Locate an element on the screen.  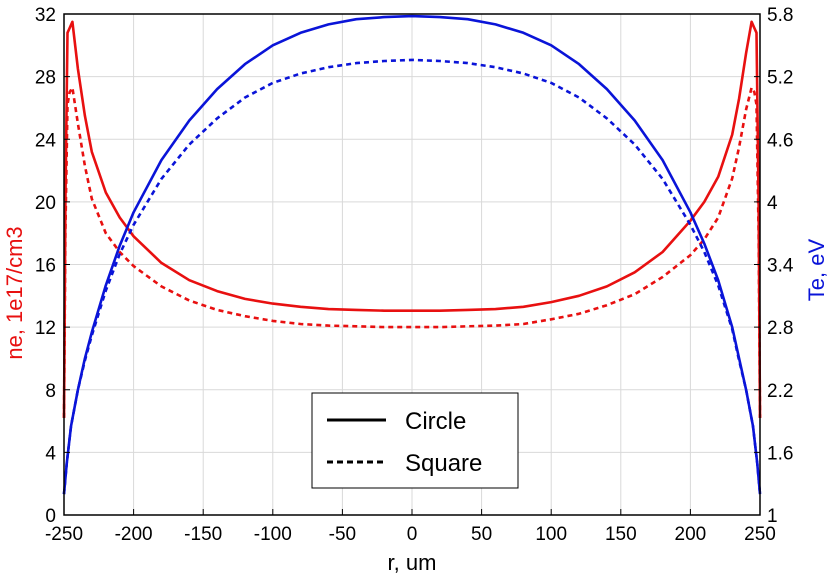
x-tick-label: -100 is located at coordinates (273, 534).